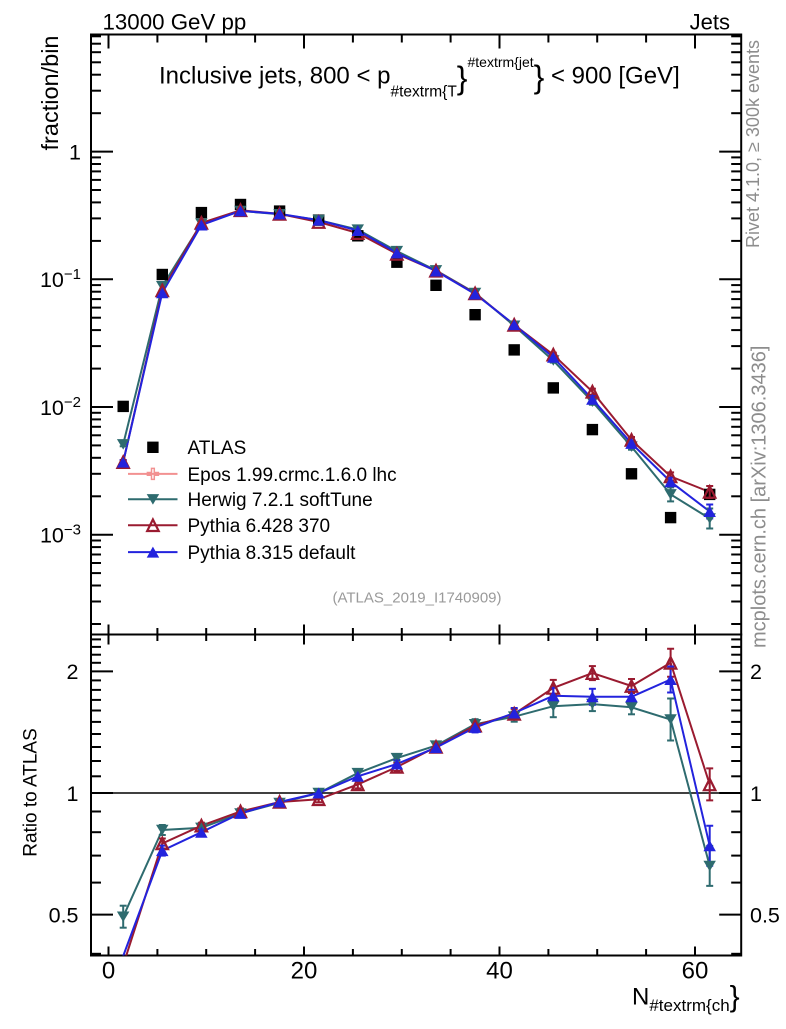 The width and height of the screenshot is (786, 1029). I want to click on svg-text: 0, so click(108, 971).